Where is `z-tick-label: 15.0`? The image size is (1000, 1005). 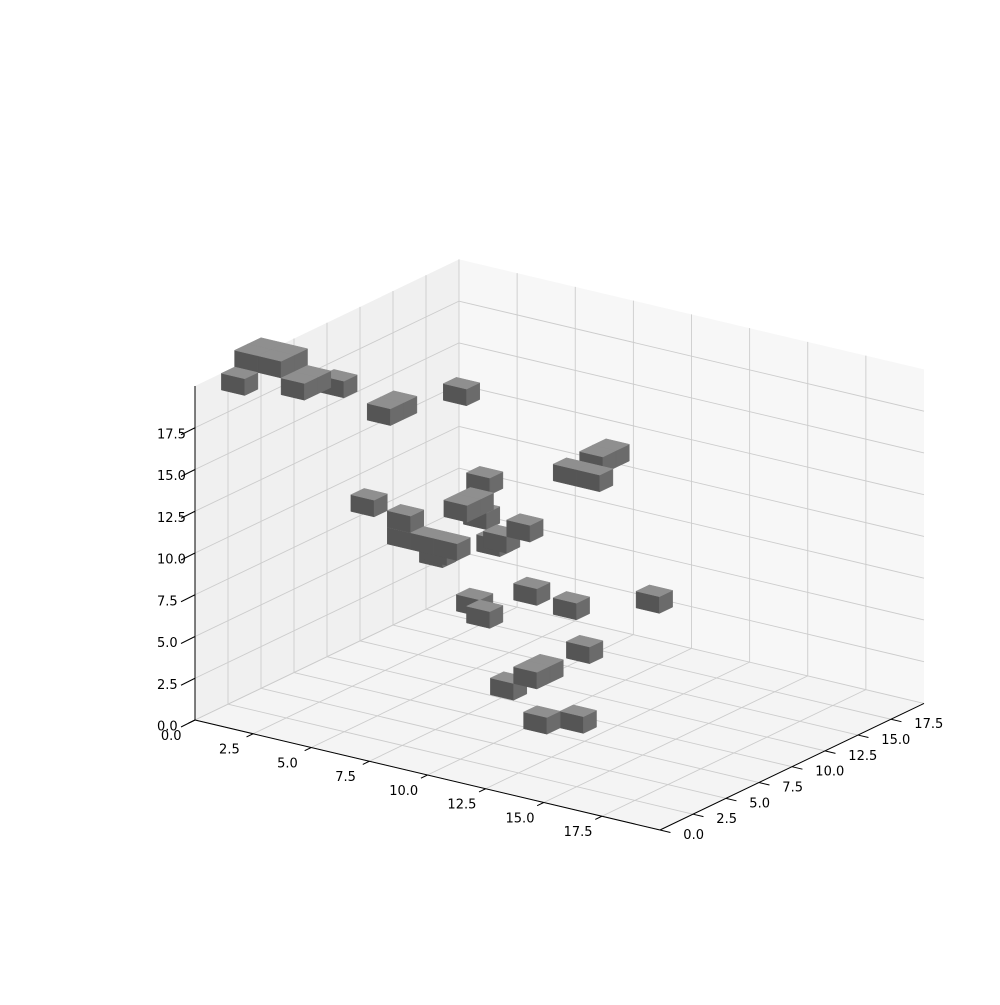 z-tick-label: 15.0 is located at coordinates (171, 476).